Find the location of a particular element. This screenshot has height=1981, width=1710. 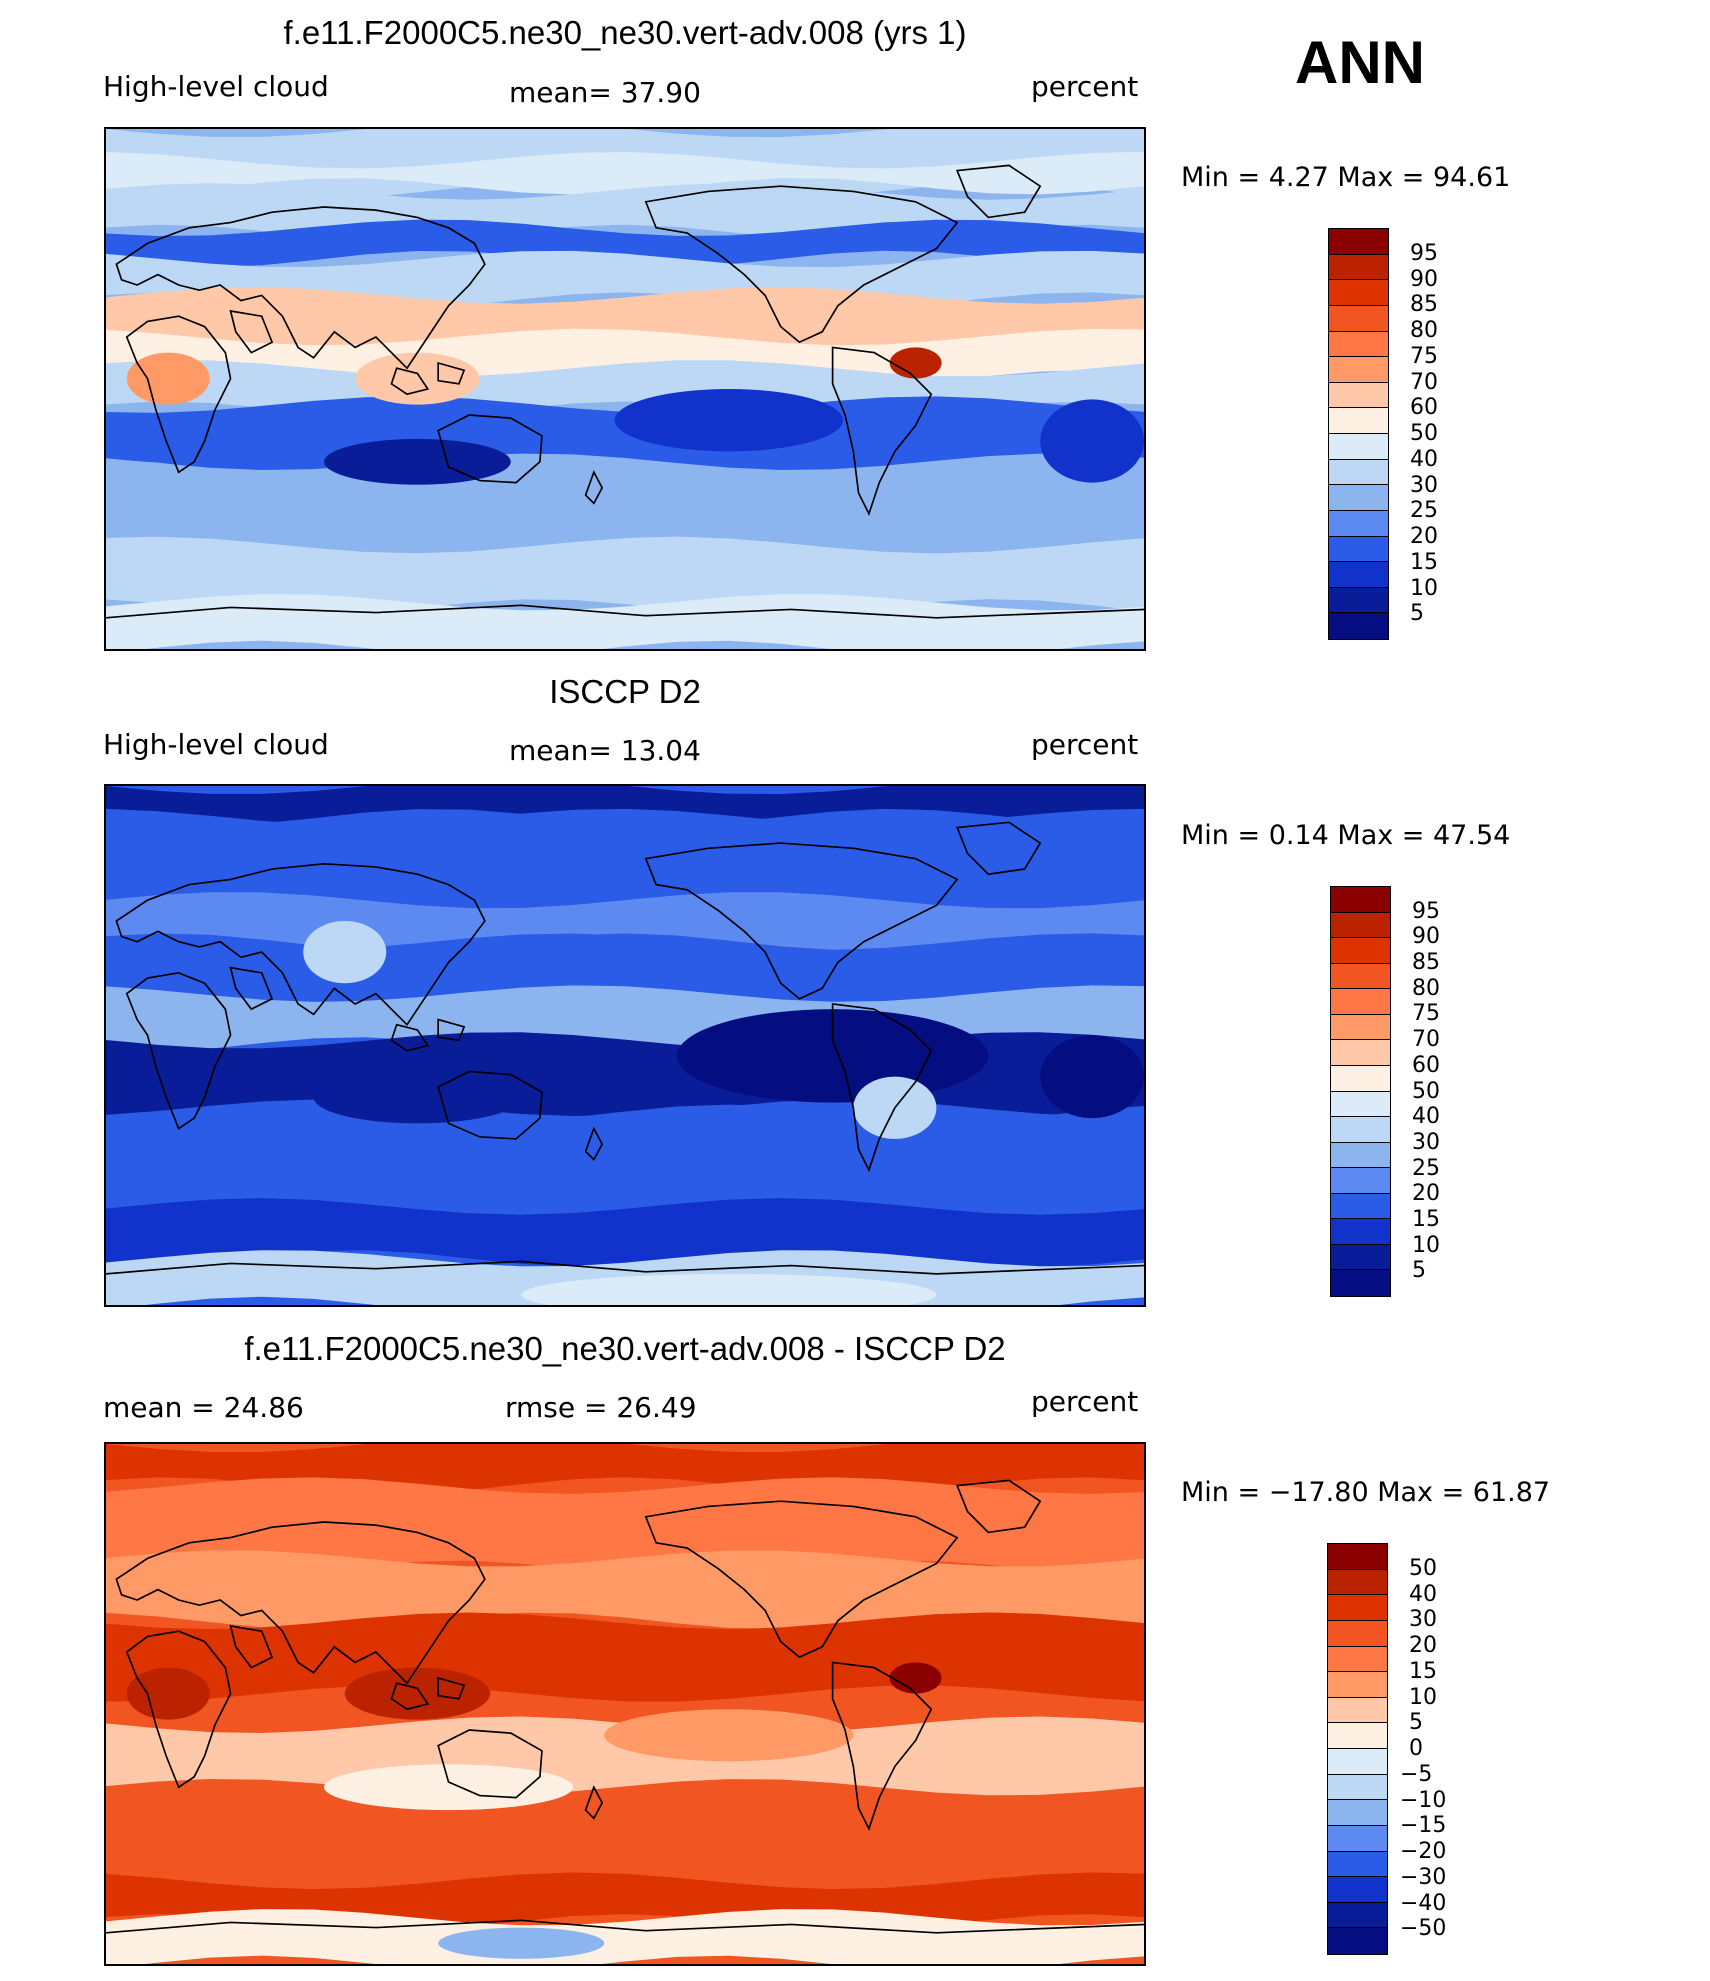

panel1-variable-label: High-level cloud is located at coordinates (216, 86).